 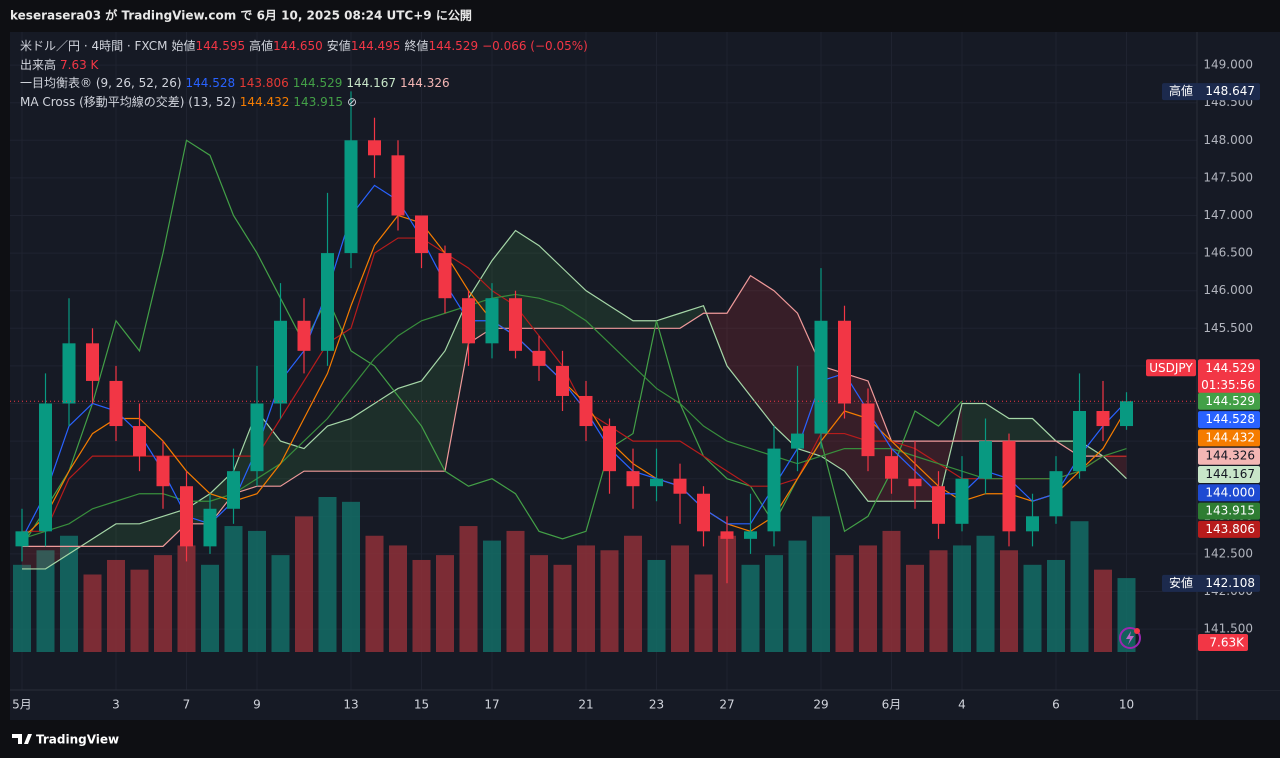 I want to click on ohlc-value: 144.495, so click(x=375, y=46).